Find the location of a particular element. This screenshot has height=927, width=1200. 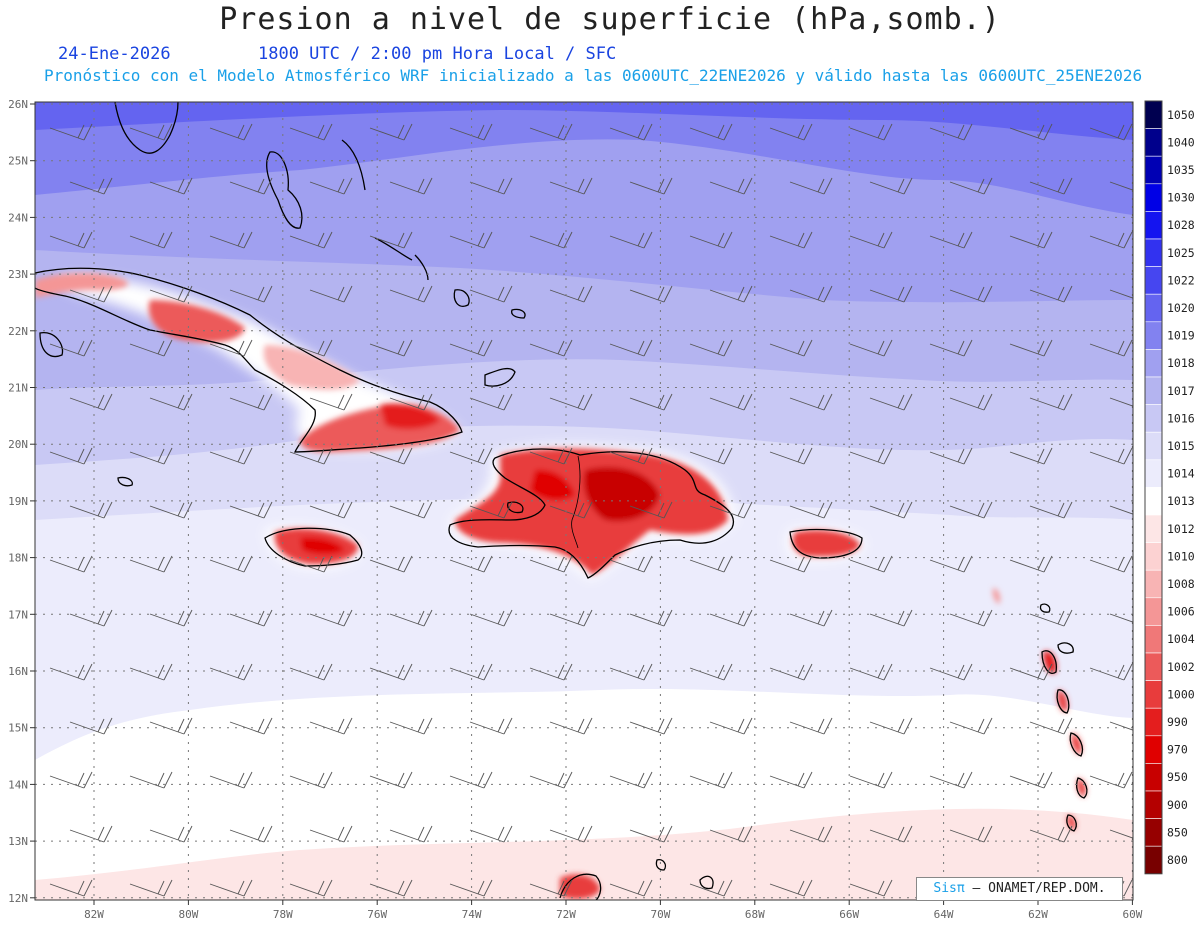

credit-org: – ONAMET/REP.DOM. is located at coordinates (1035, 888).